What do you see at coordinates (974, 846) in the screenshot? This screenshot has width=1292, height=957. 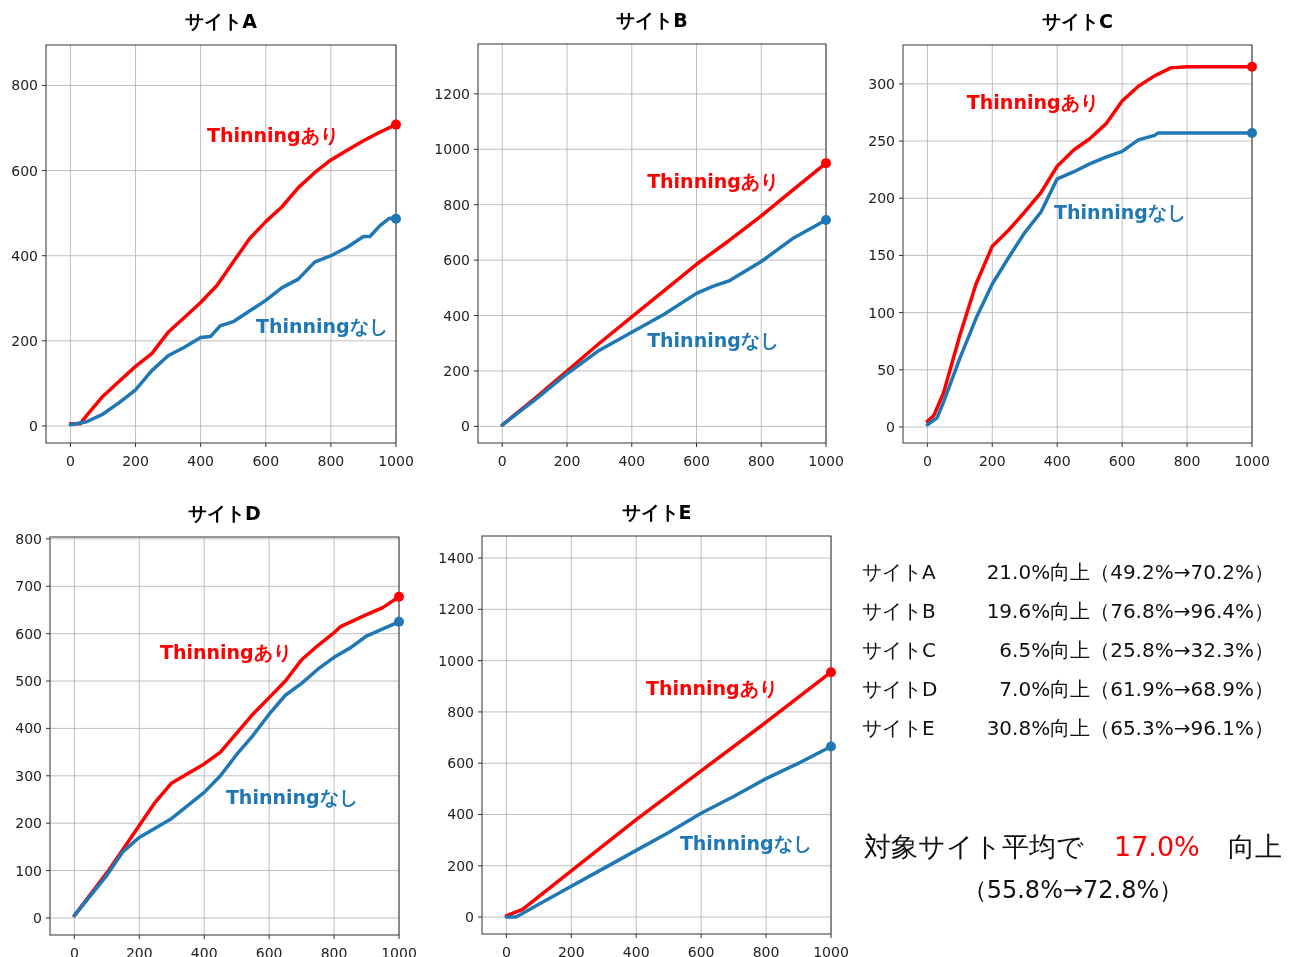 I see `text: 対象サイト平均で` at bounding box center [974, 846].